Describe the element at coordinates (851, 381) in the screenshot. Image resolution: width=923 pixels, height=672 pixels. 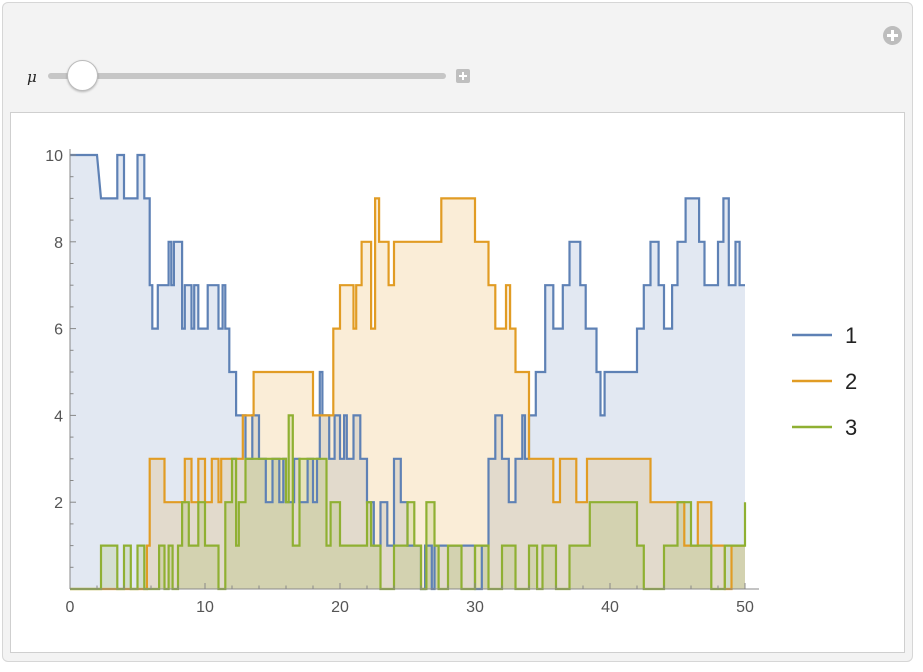
I see `legend-label-2: 2` at that location.